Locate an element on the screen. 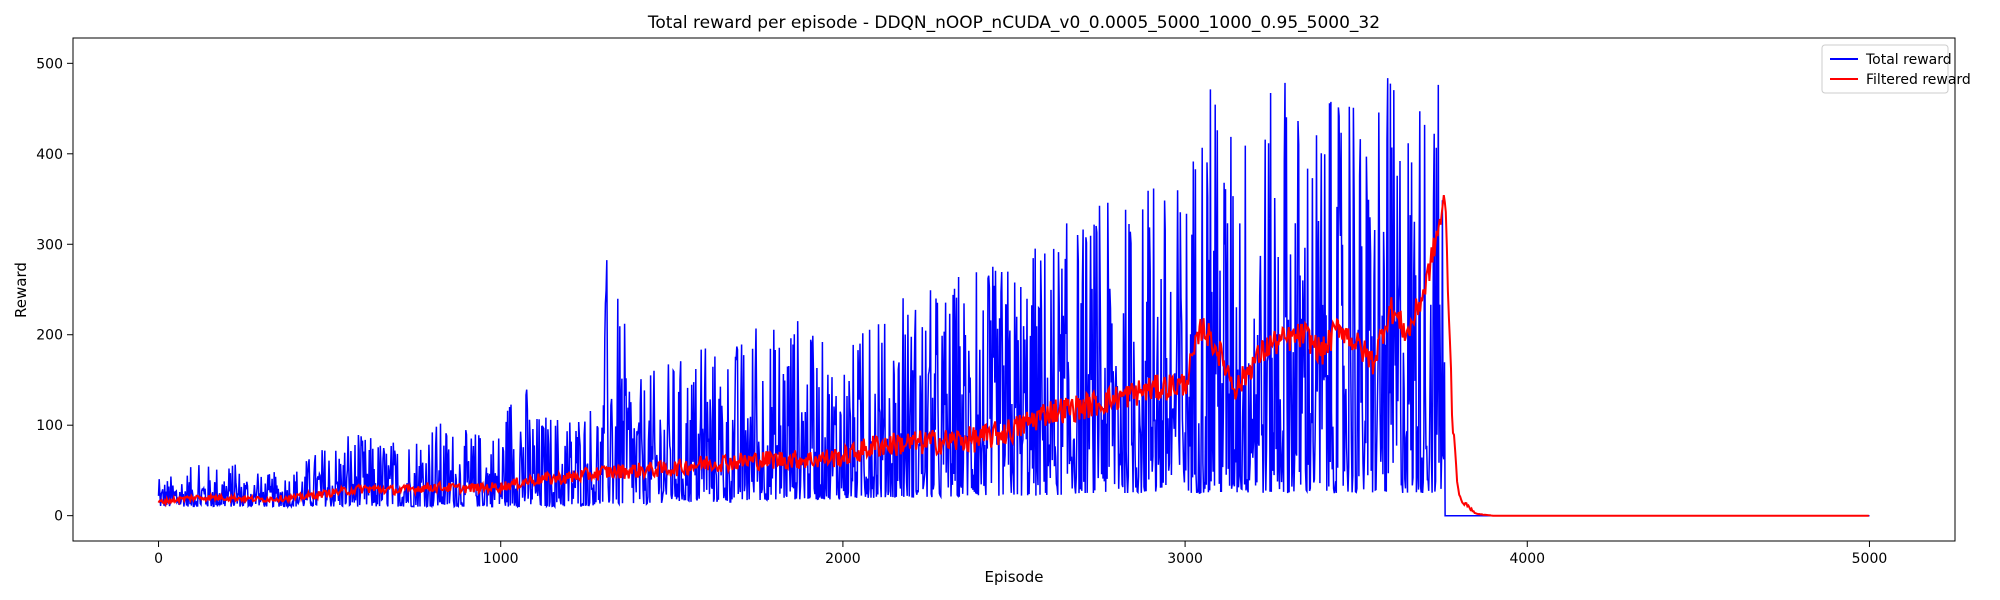  x-axis: 0 1000 2000 3000 4000 5000 is located at coordinates (1020, 554).